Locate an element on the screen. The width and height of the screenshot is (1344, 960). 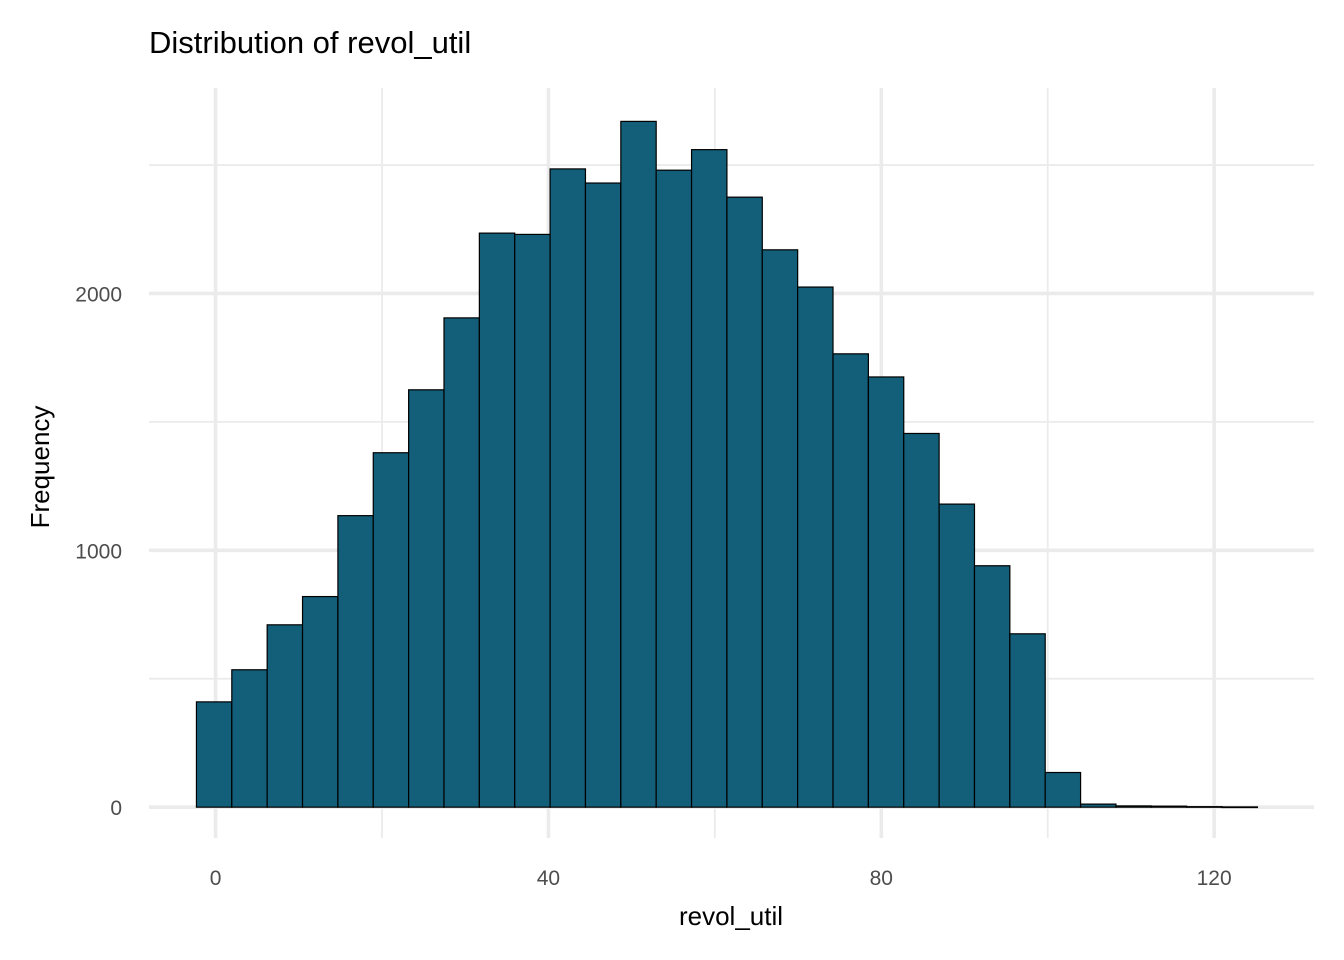
y-axis-tick-labels: 0 1000 2000 is located at coordinates (98, 551).